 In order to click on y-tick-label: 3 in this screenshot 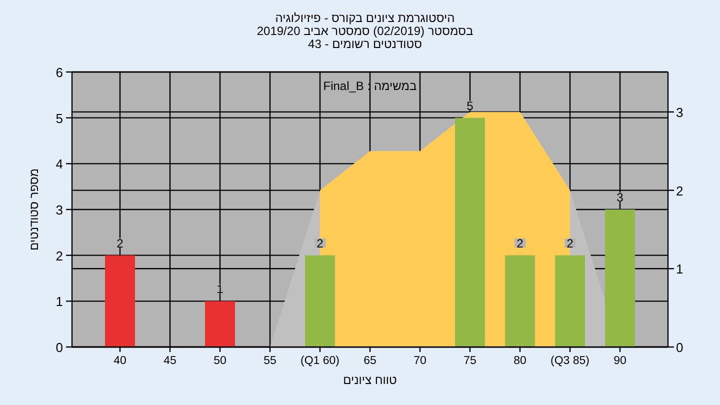, I will do `click(59, 210)`.